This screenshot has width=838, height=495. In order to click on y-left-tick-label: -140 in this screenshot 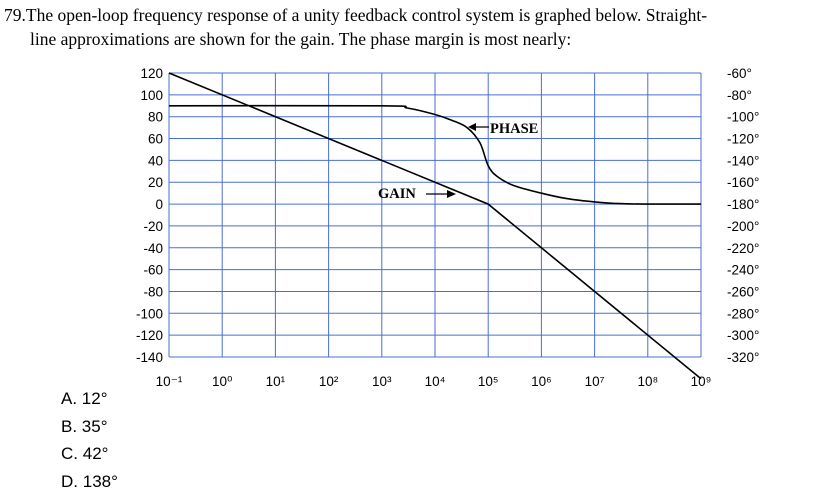, I will do `click(149, 357)`.